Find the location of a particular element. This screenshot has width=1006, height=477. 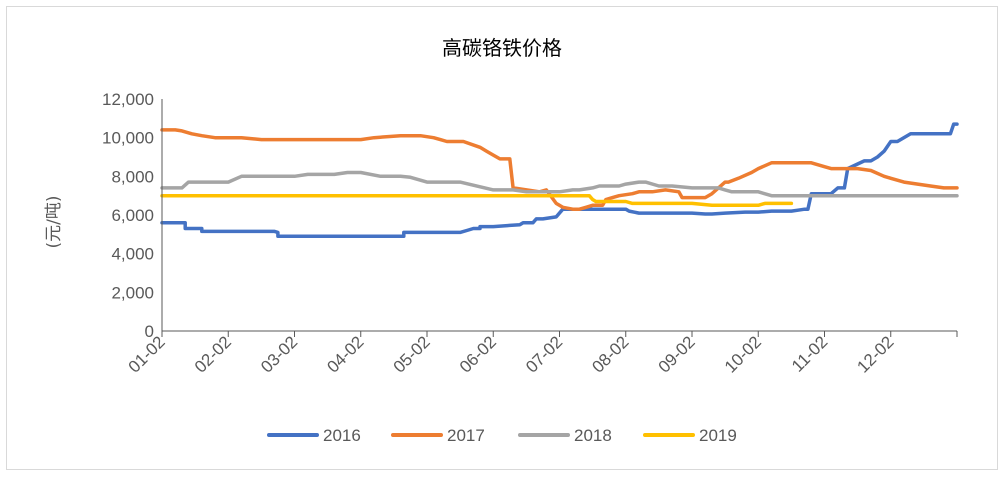

y-axis-ticks: 0 2,000 4,000 6,000 8,000 10,000 12,000 is located at coordinates (128, 215).